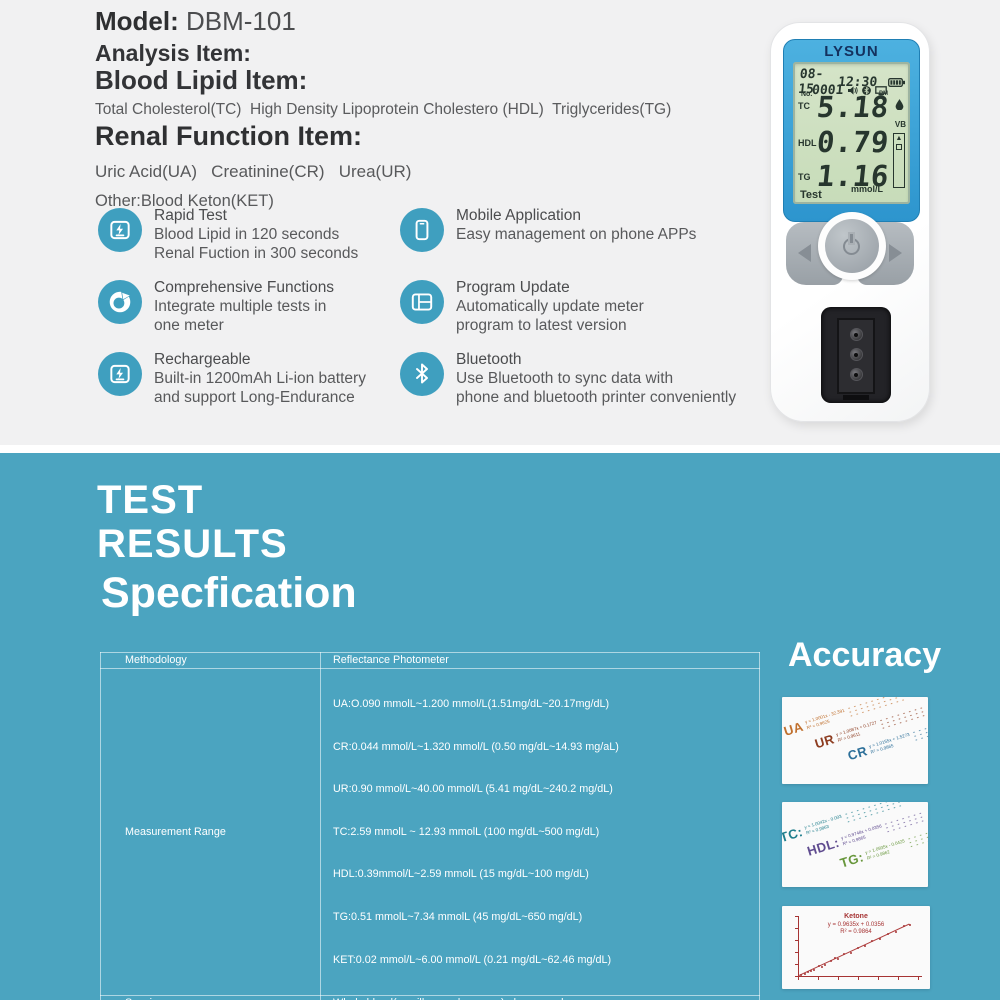 The width and height of the screenshot is (1000, 1000). I want to click on program-update-icon, so click(422, 302).